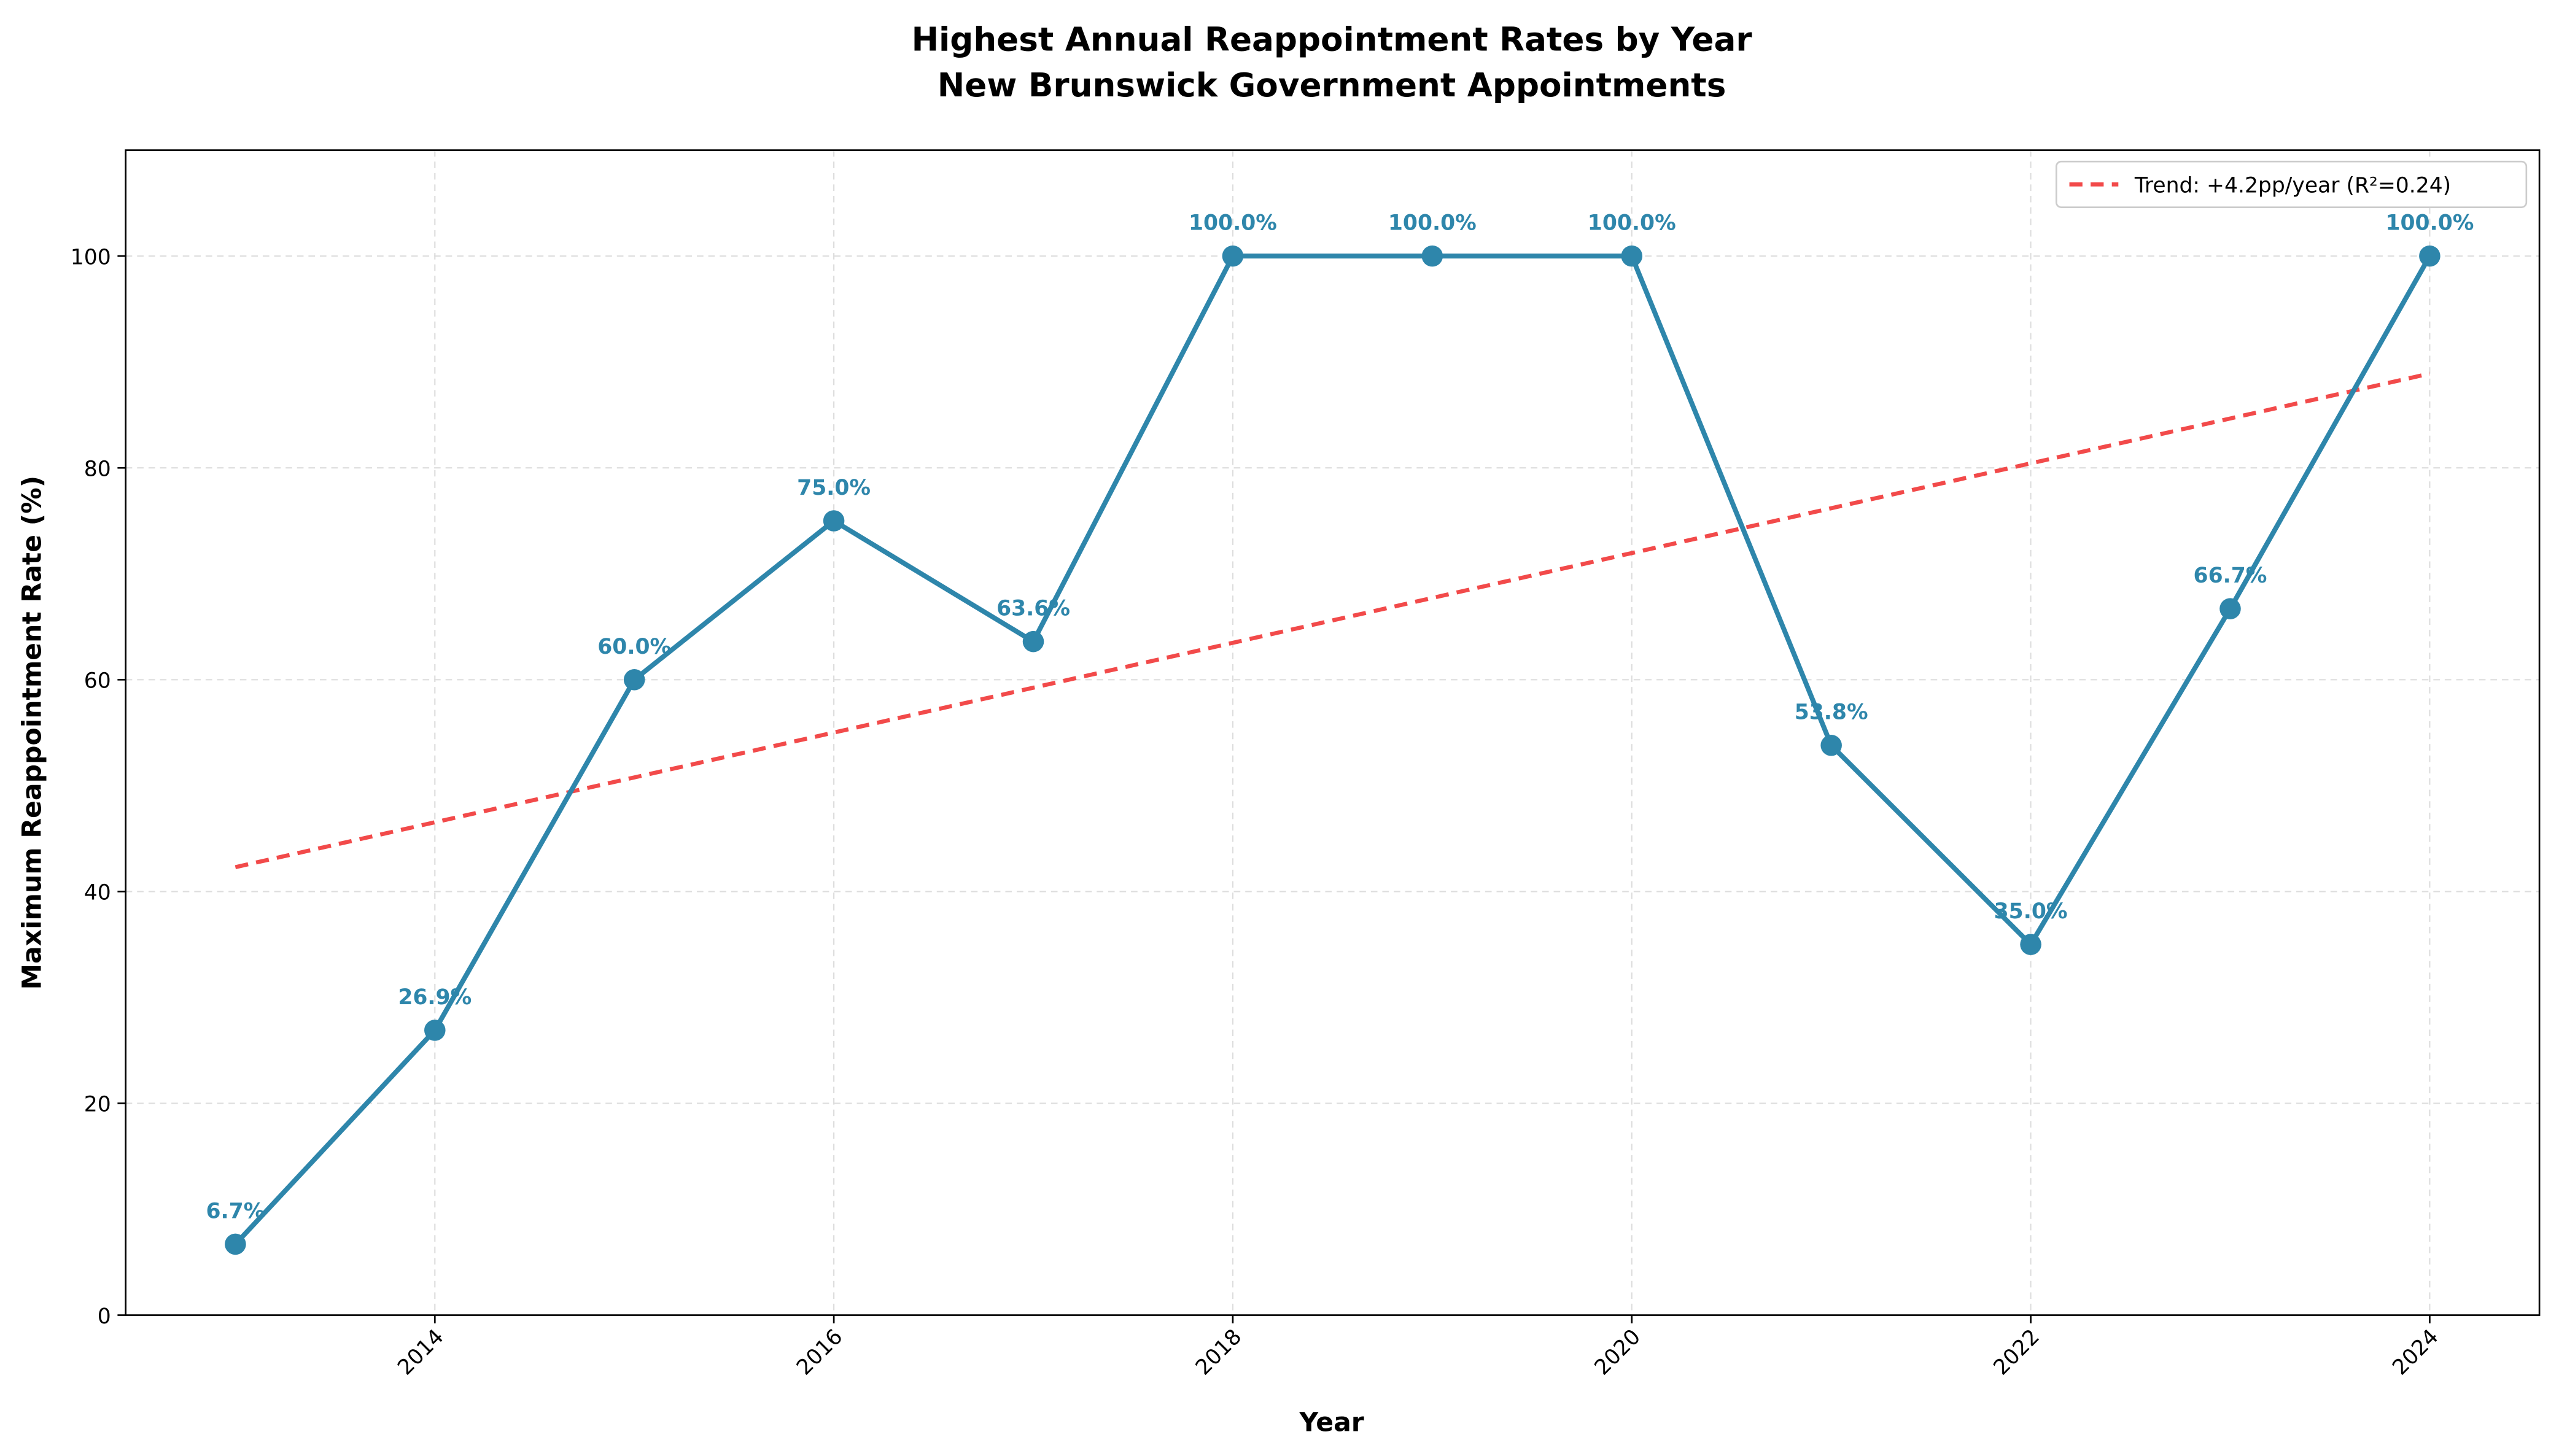  What do you see at coordinates (2031, 911) in the screenshot?
I see `data-label: 35.0%` at bounding box center [2031, 911].